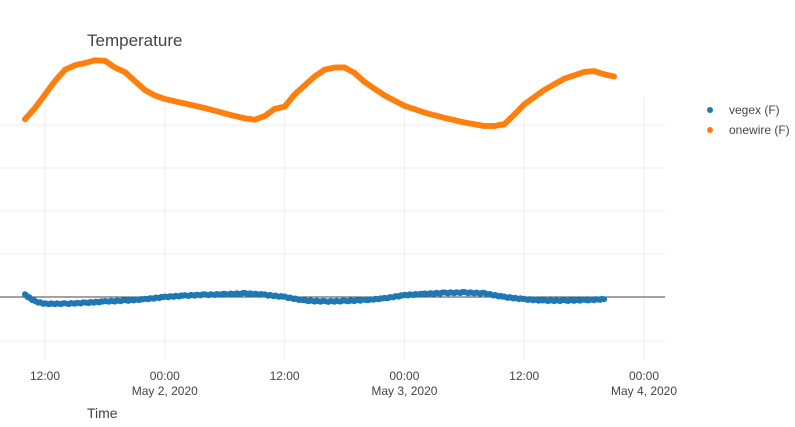 This screenshot has height=427, width=795. What do you see at coordinates (404, 391) in the screenshot?
I see `x-tick-date-label: May 3, 2020` at bounding box center [404, 391].